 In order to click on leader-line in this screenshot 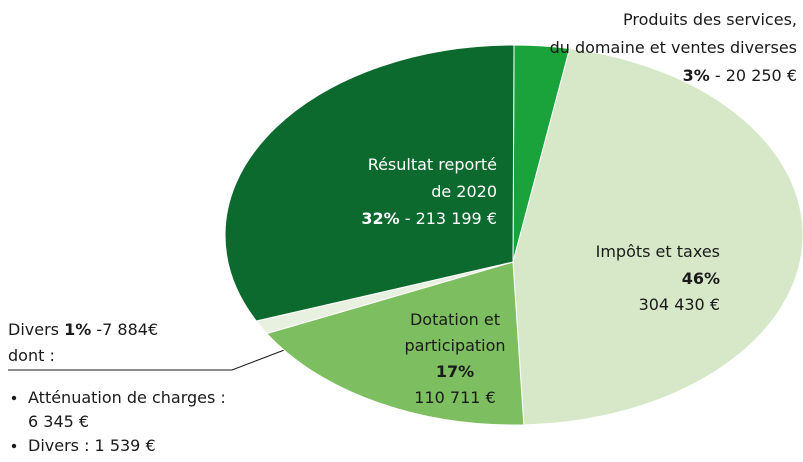, I will do `click(154, 357)`.